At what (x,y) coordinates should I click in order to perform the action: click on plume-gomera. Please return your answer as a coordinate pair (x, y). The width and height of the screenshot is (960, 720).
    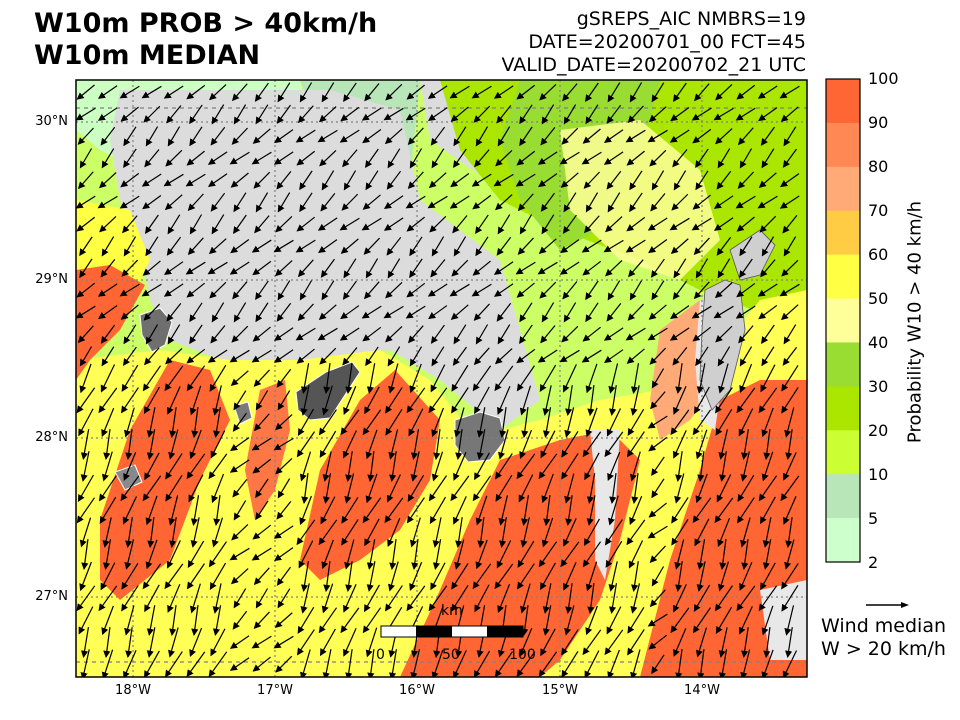
    Looking at the image, I should click on (267, 450).